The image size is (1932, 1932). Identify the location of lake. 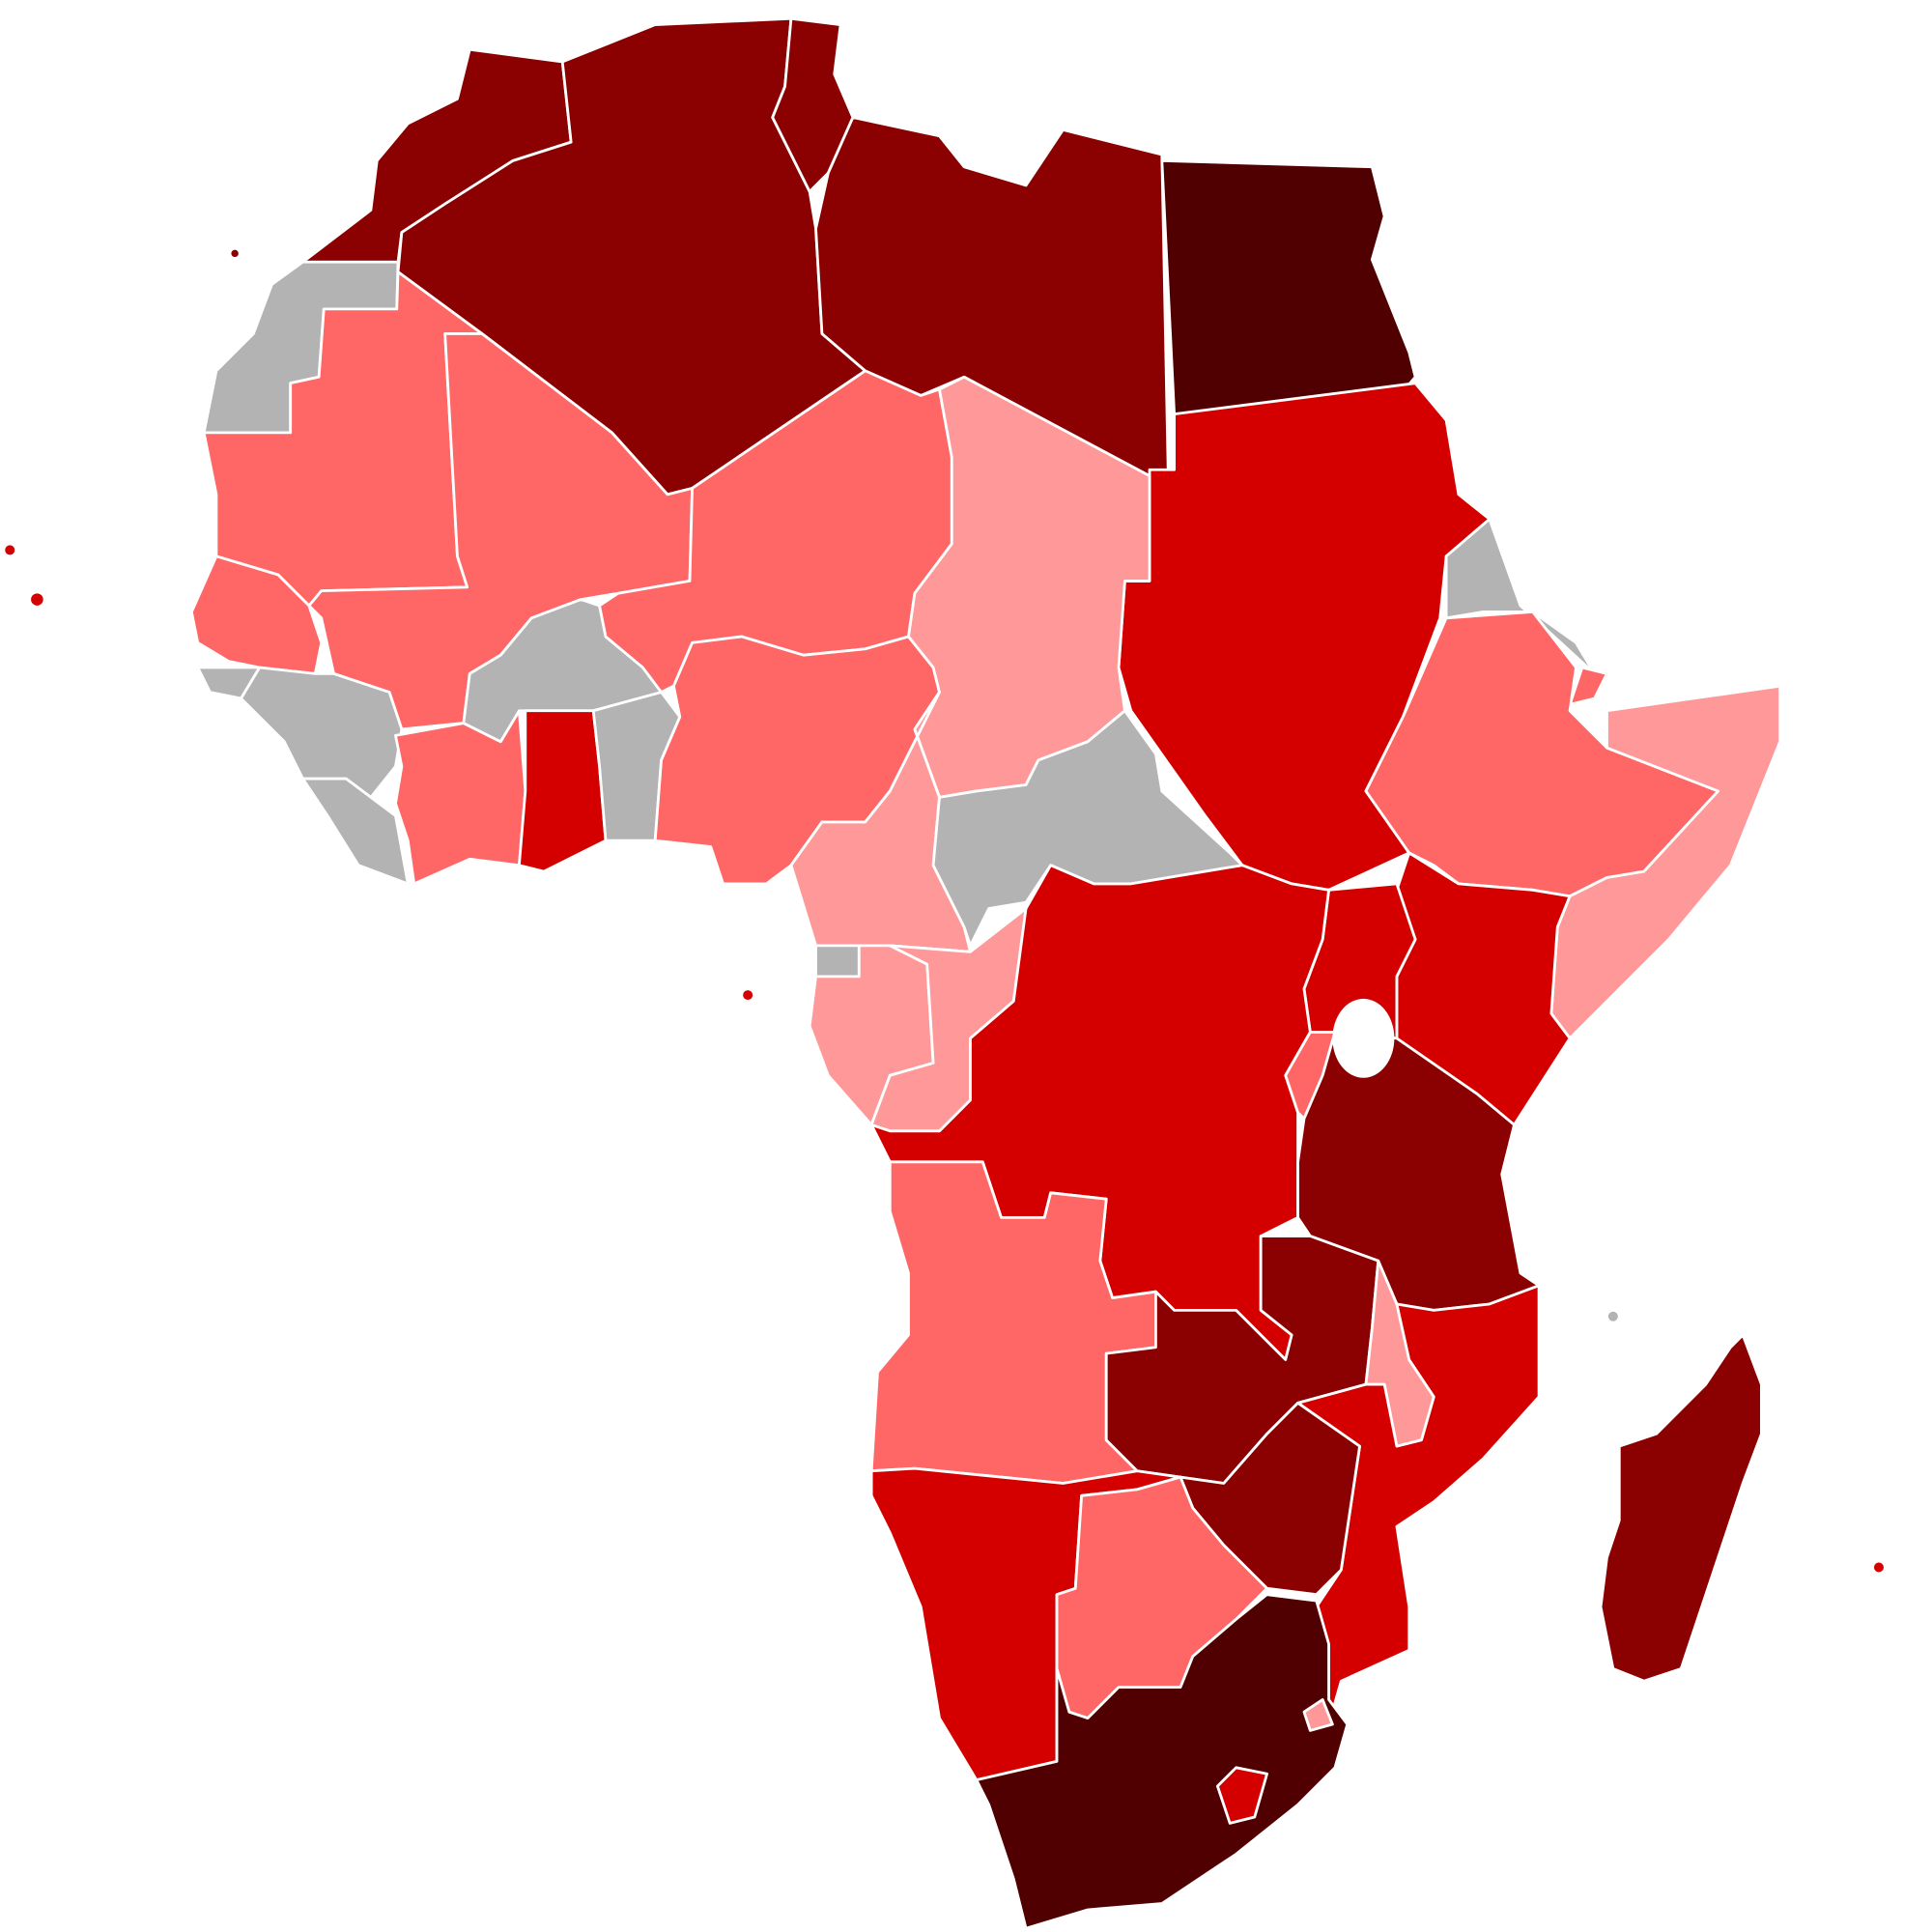
(1363, 1038).